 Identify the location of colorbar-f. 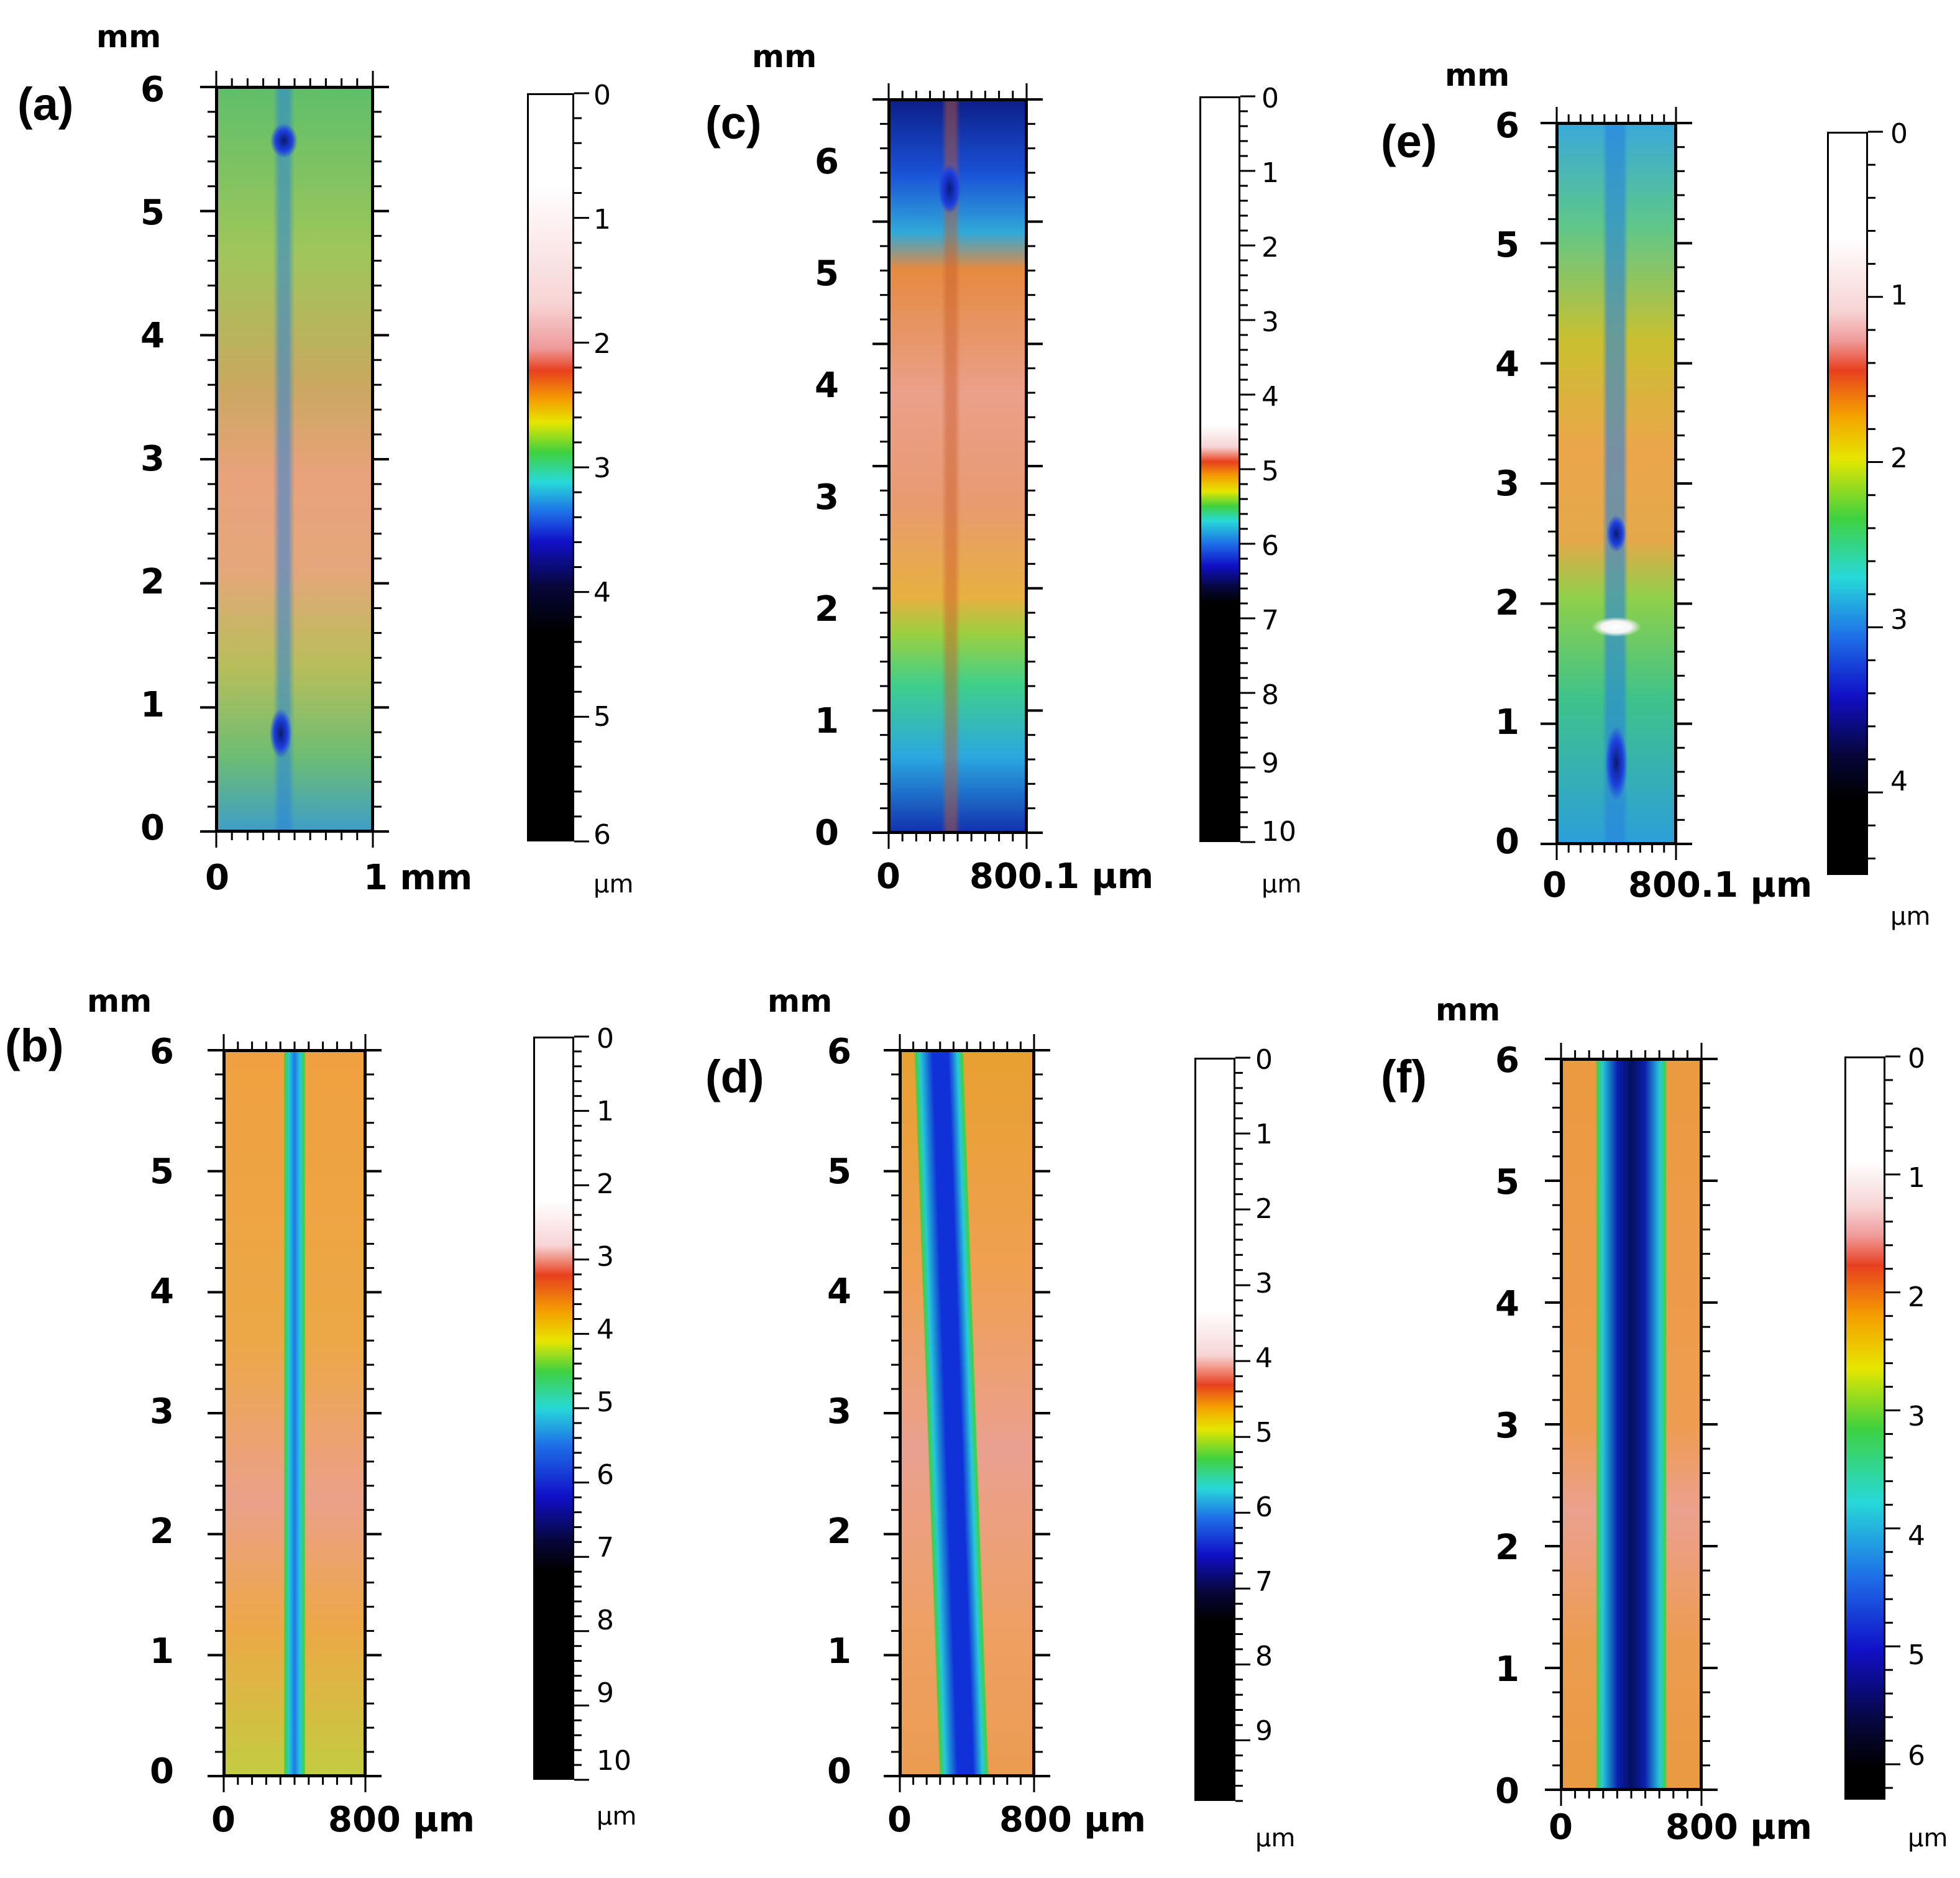
(1864, 1428).